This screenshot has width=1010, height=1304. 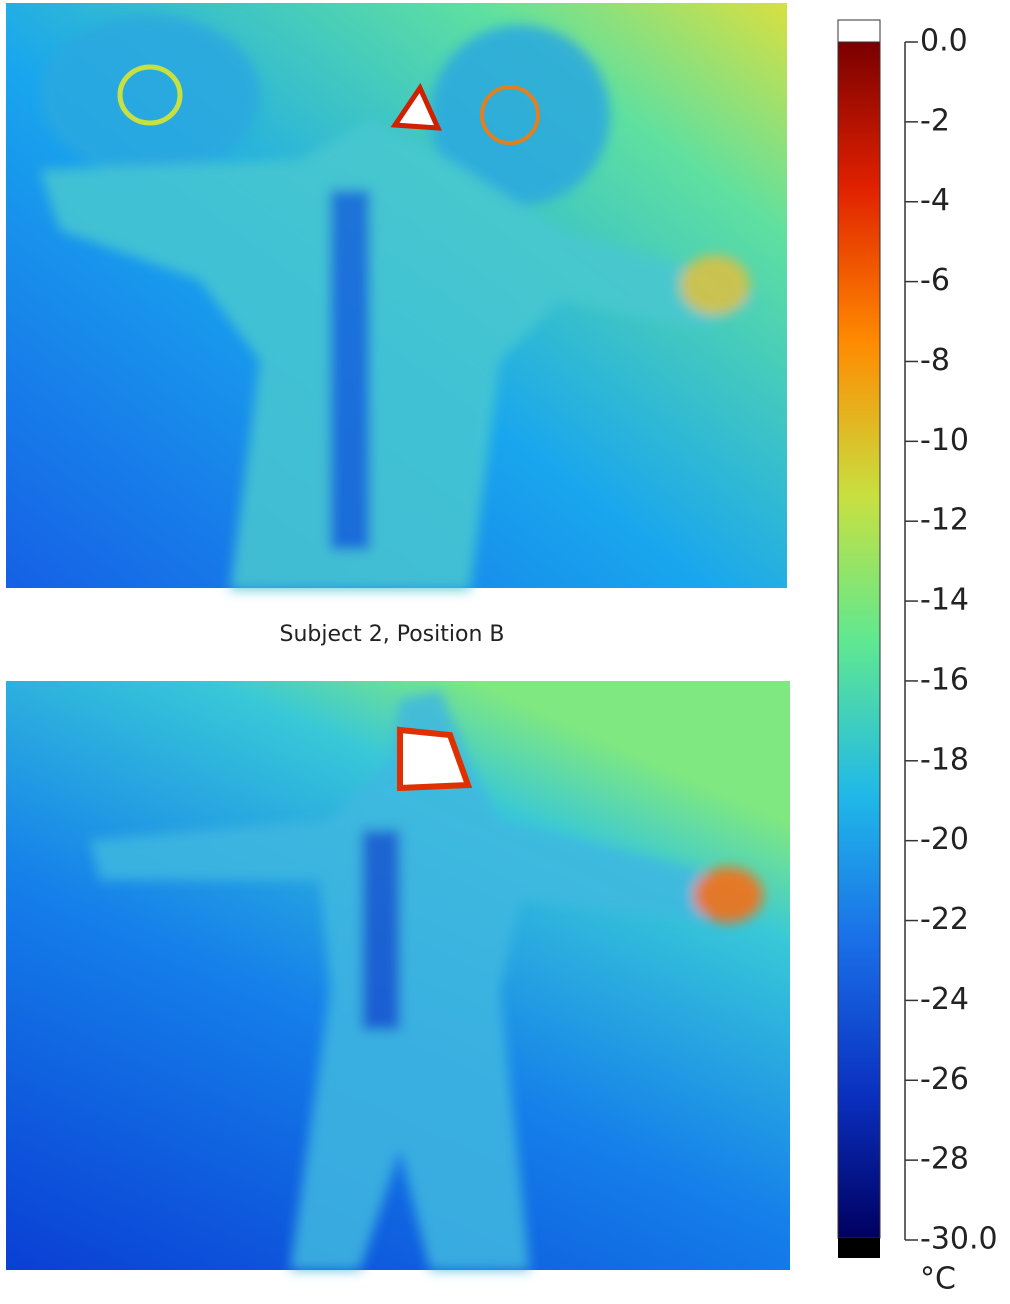 What do you see at coordinates (935, 120) in the screenshot?
I see `tick-label: -2` at bounding box center [935, 120].